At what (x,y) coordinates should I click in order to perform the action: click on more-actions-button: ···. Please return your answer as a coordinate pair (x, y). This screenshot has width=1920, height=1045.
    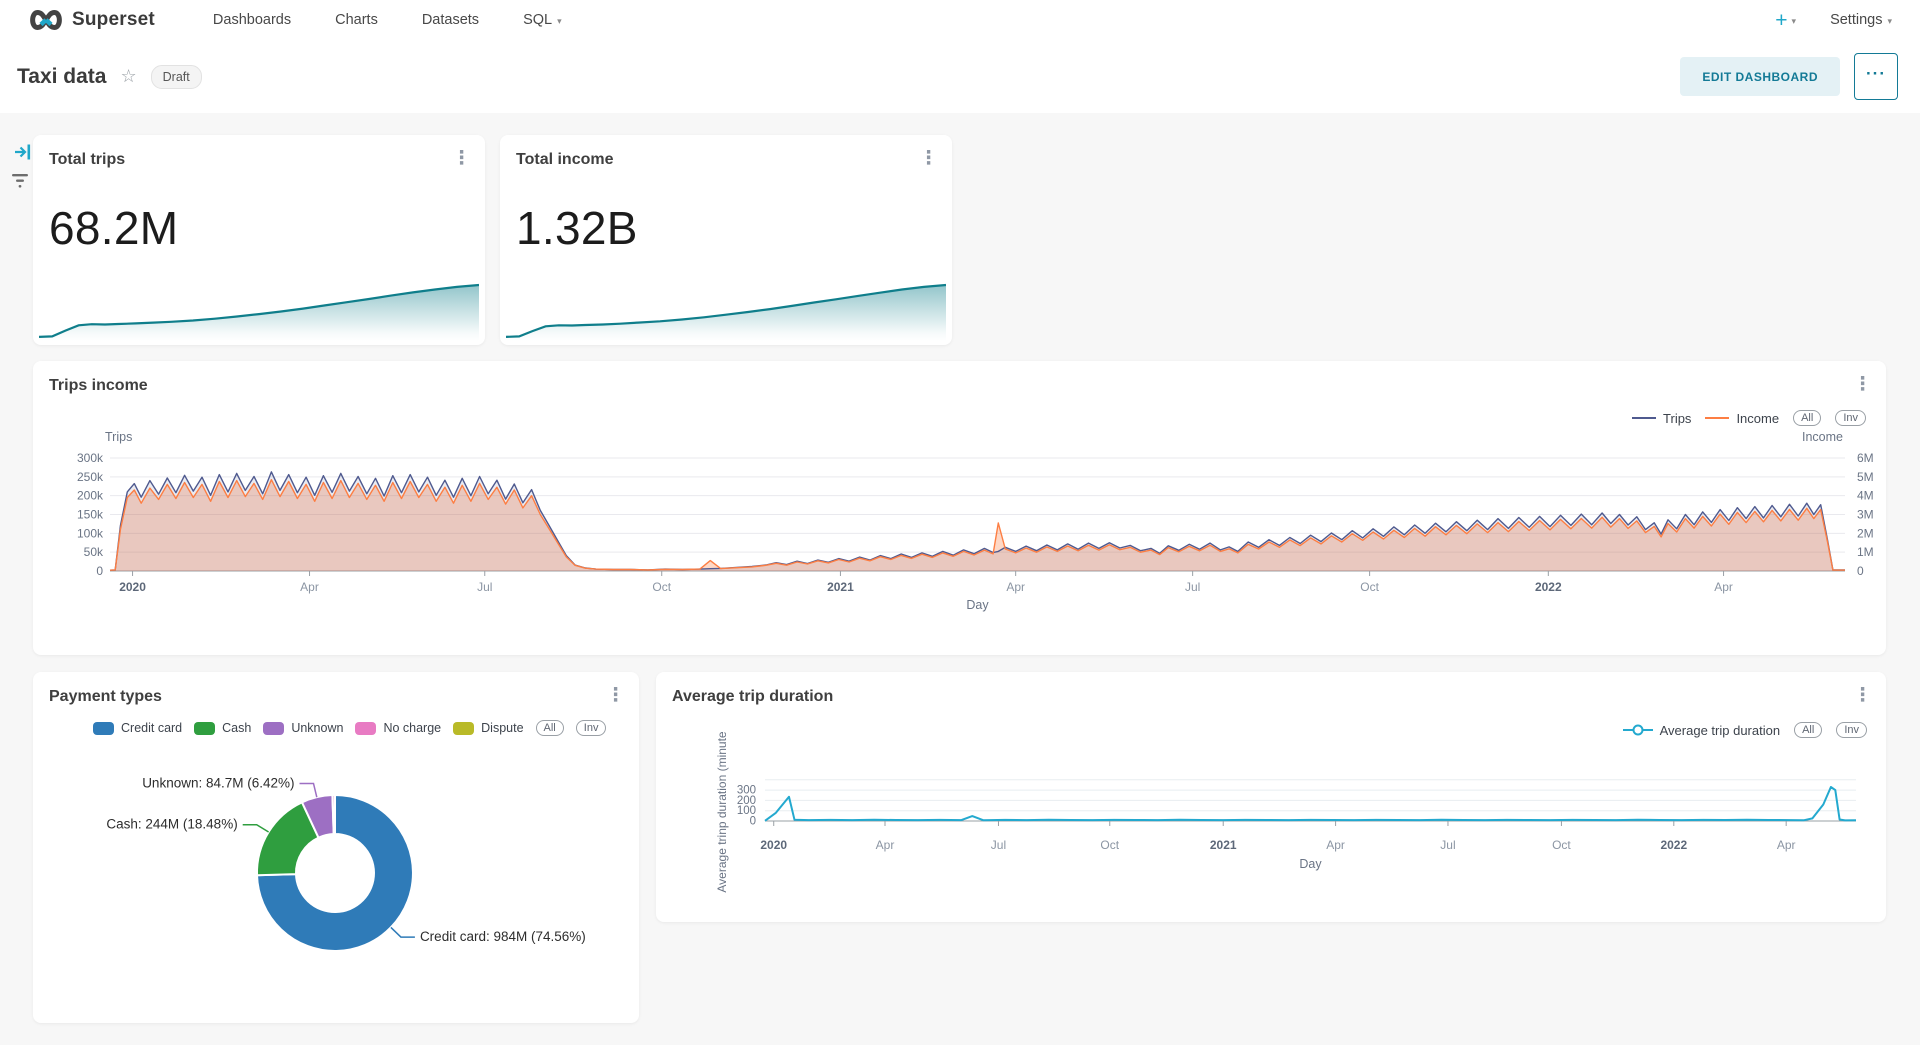
    Looking at the image, I should click on (1876, 76).